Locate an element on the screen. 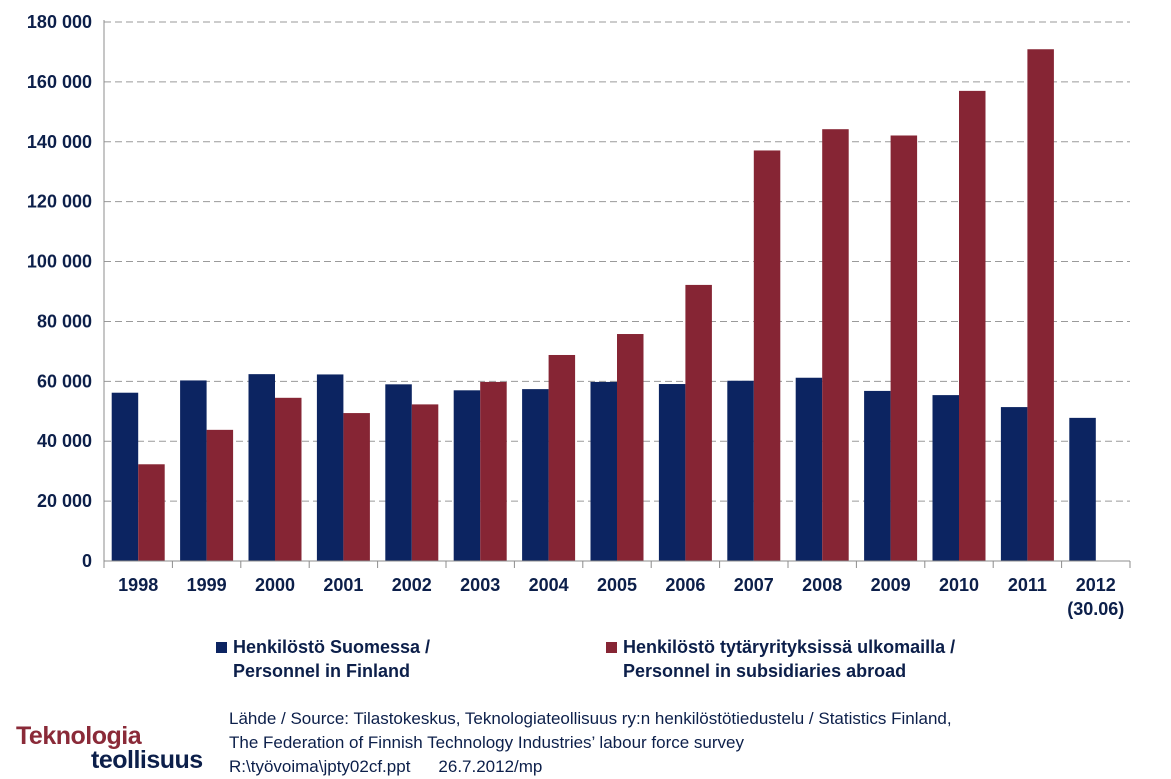 The width and height of the screenshot is (1171, 779). x-tick-label: 2002 is located at coordinates (412, 585).